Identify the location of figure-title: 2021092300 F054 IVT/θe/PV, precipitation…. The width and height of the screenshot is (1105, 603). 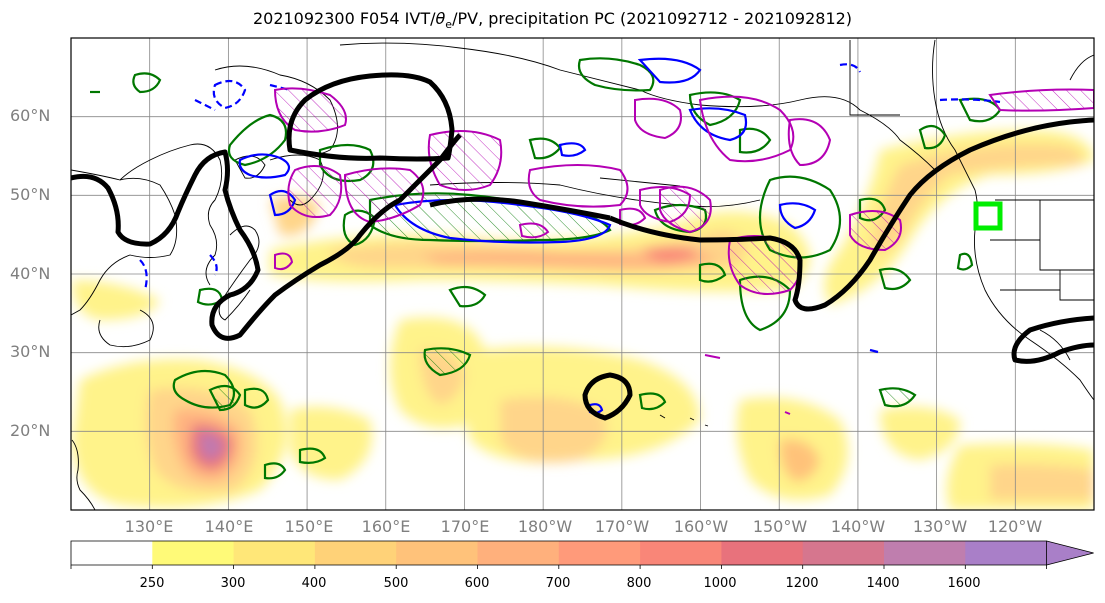
(552, 20).